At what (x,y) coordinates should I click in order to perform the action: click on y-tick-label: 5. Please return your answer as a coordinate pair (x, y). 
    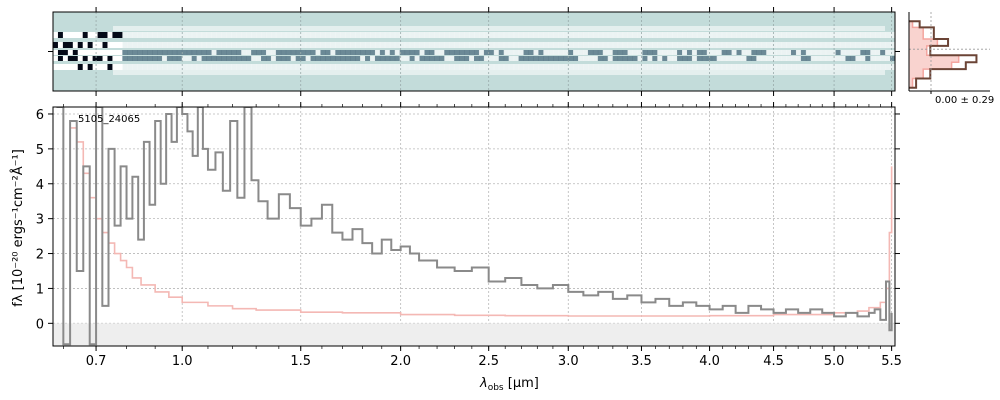
    Looking at the image, I should click on (40, 150).